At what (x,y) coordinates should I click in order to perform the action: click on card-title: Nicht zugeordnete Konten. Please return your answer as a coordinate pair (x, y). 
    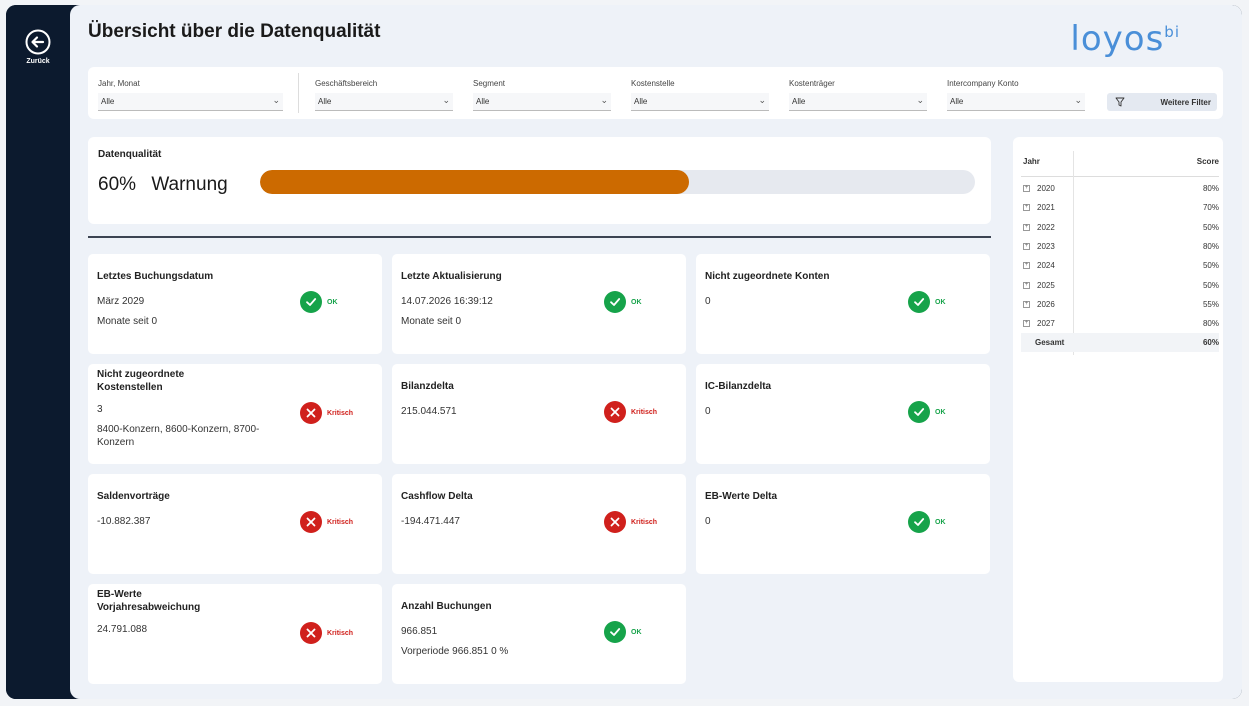
    Looking at the image, I should click on (767, 276).